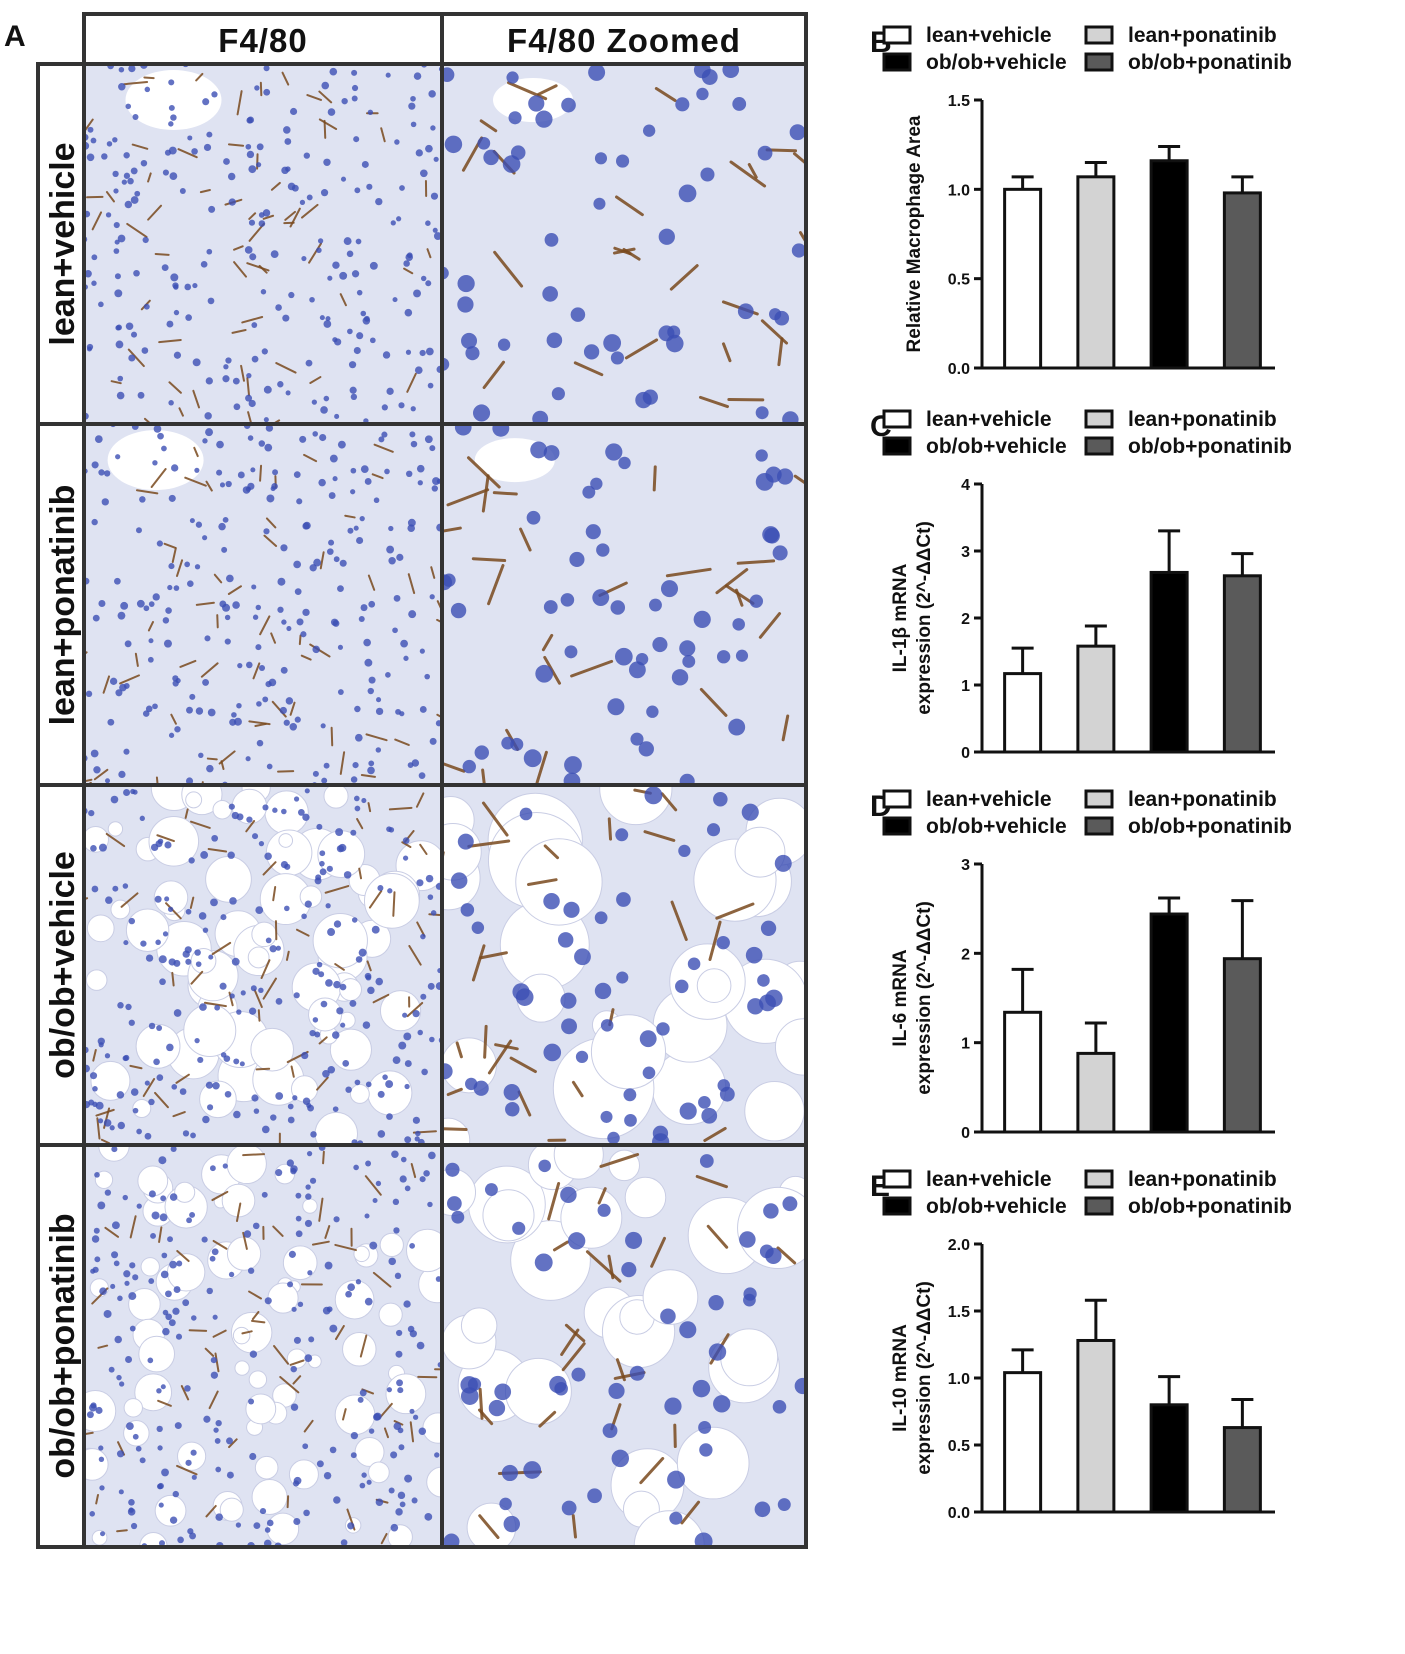  I want to click on y-axis-label: Relative Macrophage Area, so click(914, 233).